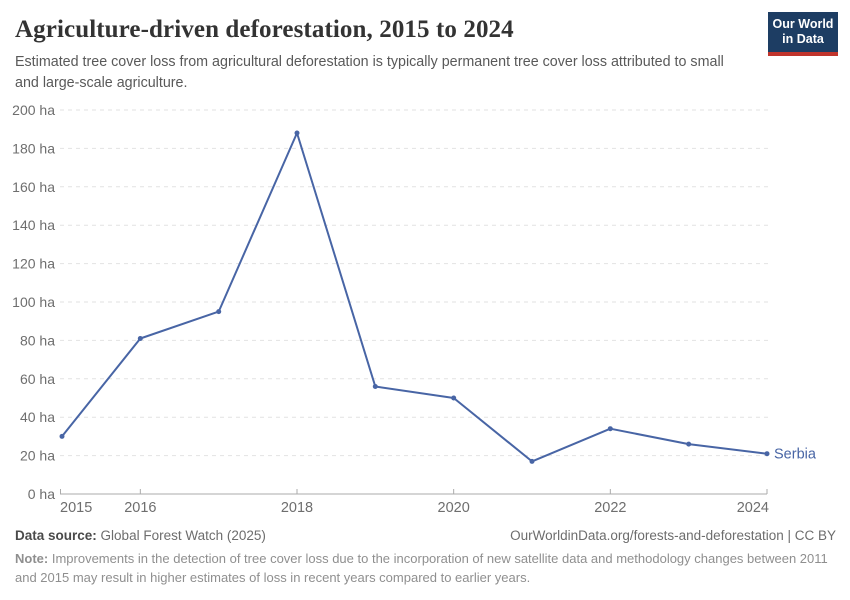 The image size is (850, 600). I want to click on y-axis-label: 40 ha, so click(37, 417).